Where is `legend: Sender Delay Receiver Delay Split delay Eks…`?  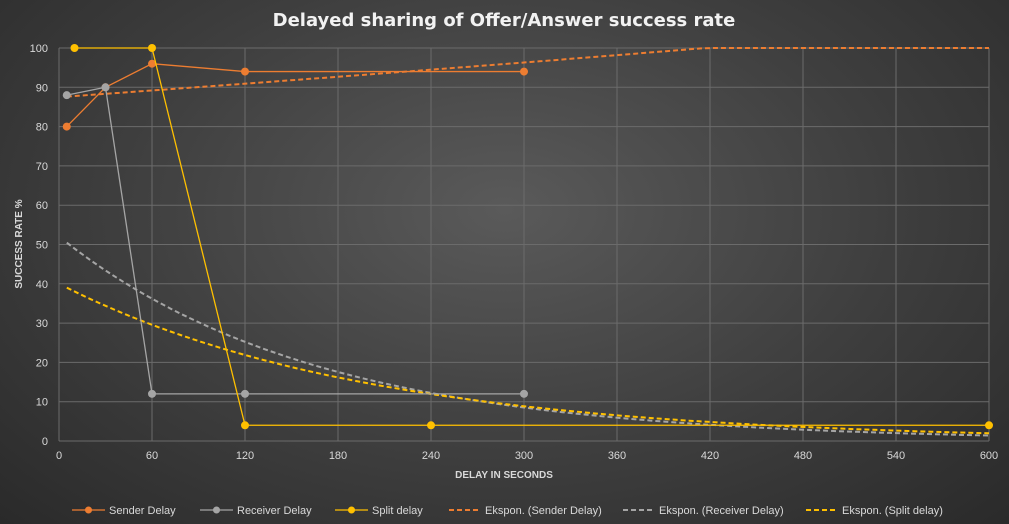
legend: Sender Delay Receiver Delay Split delay Eks… is located at coordinates (507, 511).